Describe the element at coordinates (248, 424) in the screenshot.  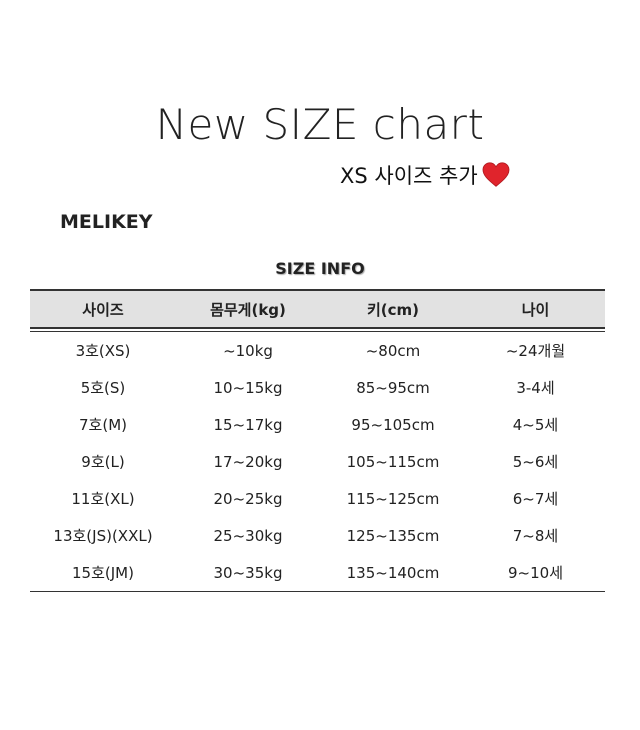
I see `cell-weight: 15~17kg` at that location.